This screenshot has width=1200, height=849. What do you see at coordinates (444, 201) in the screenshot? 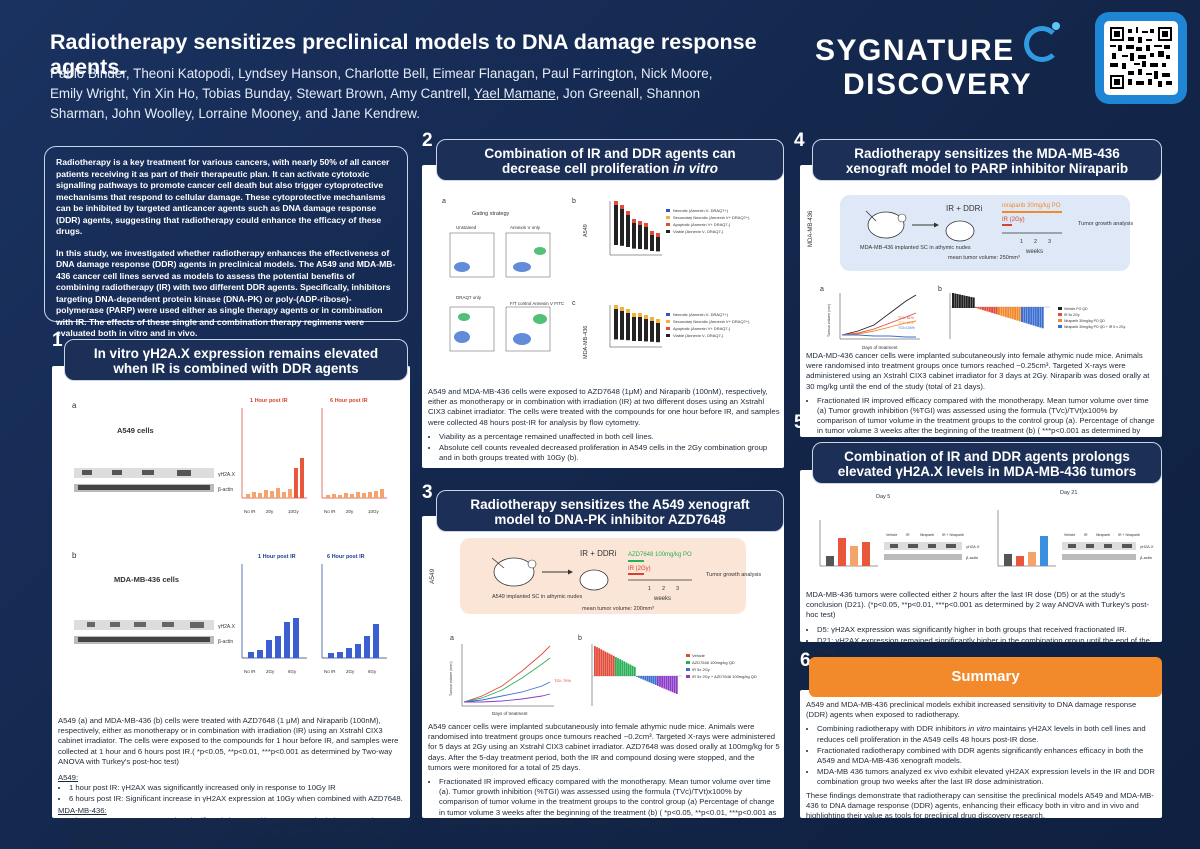
I see `s2-fig-a-label: a` at bounding box center [444, 201].